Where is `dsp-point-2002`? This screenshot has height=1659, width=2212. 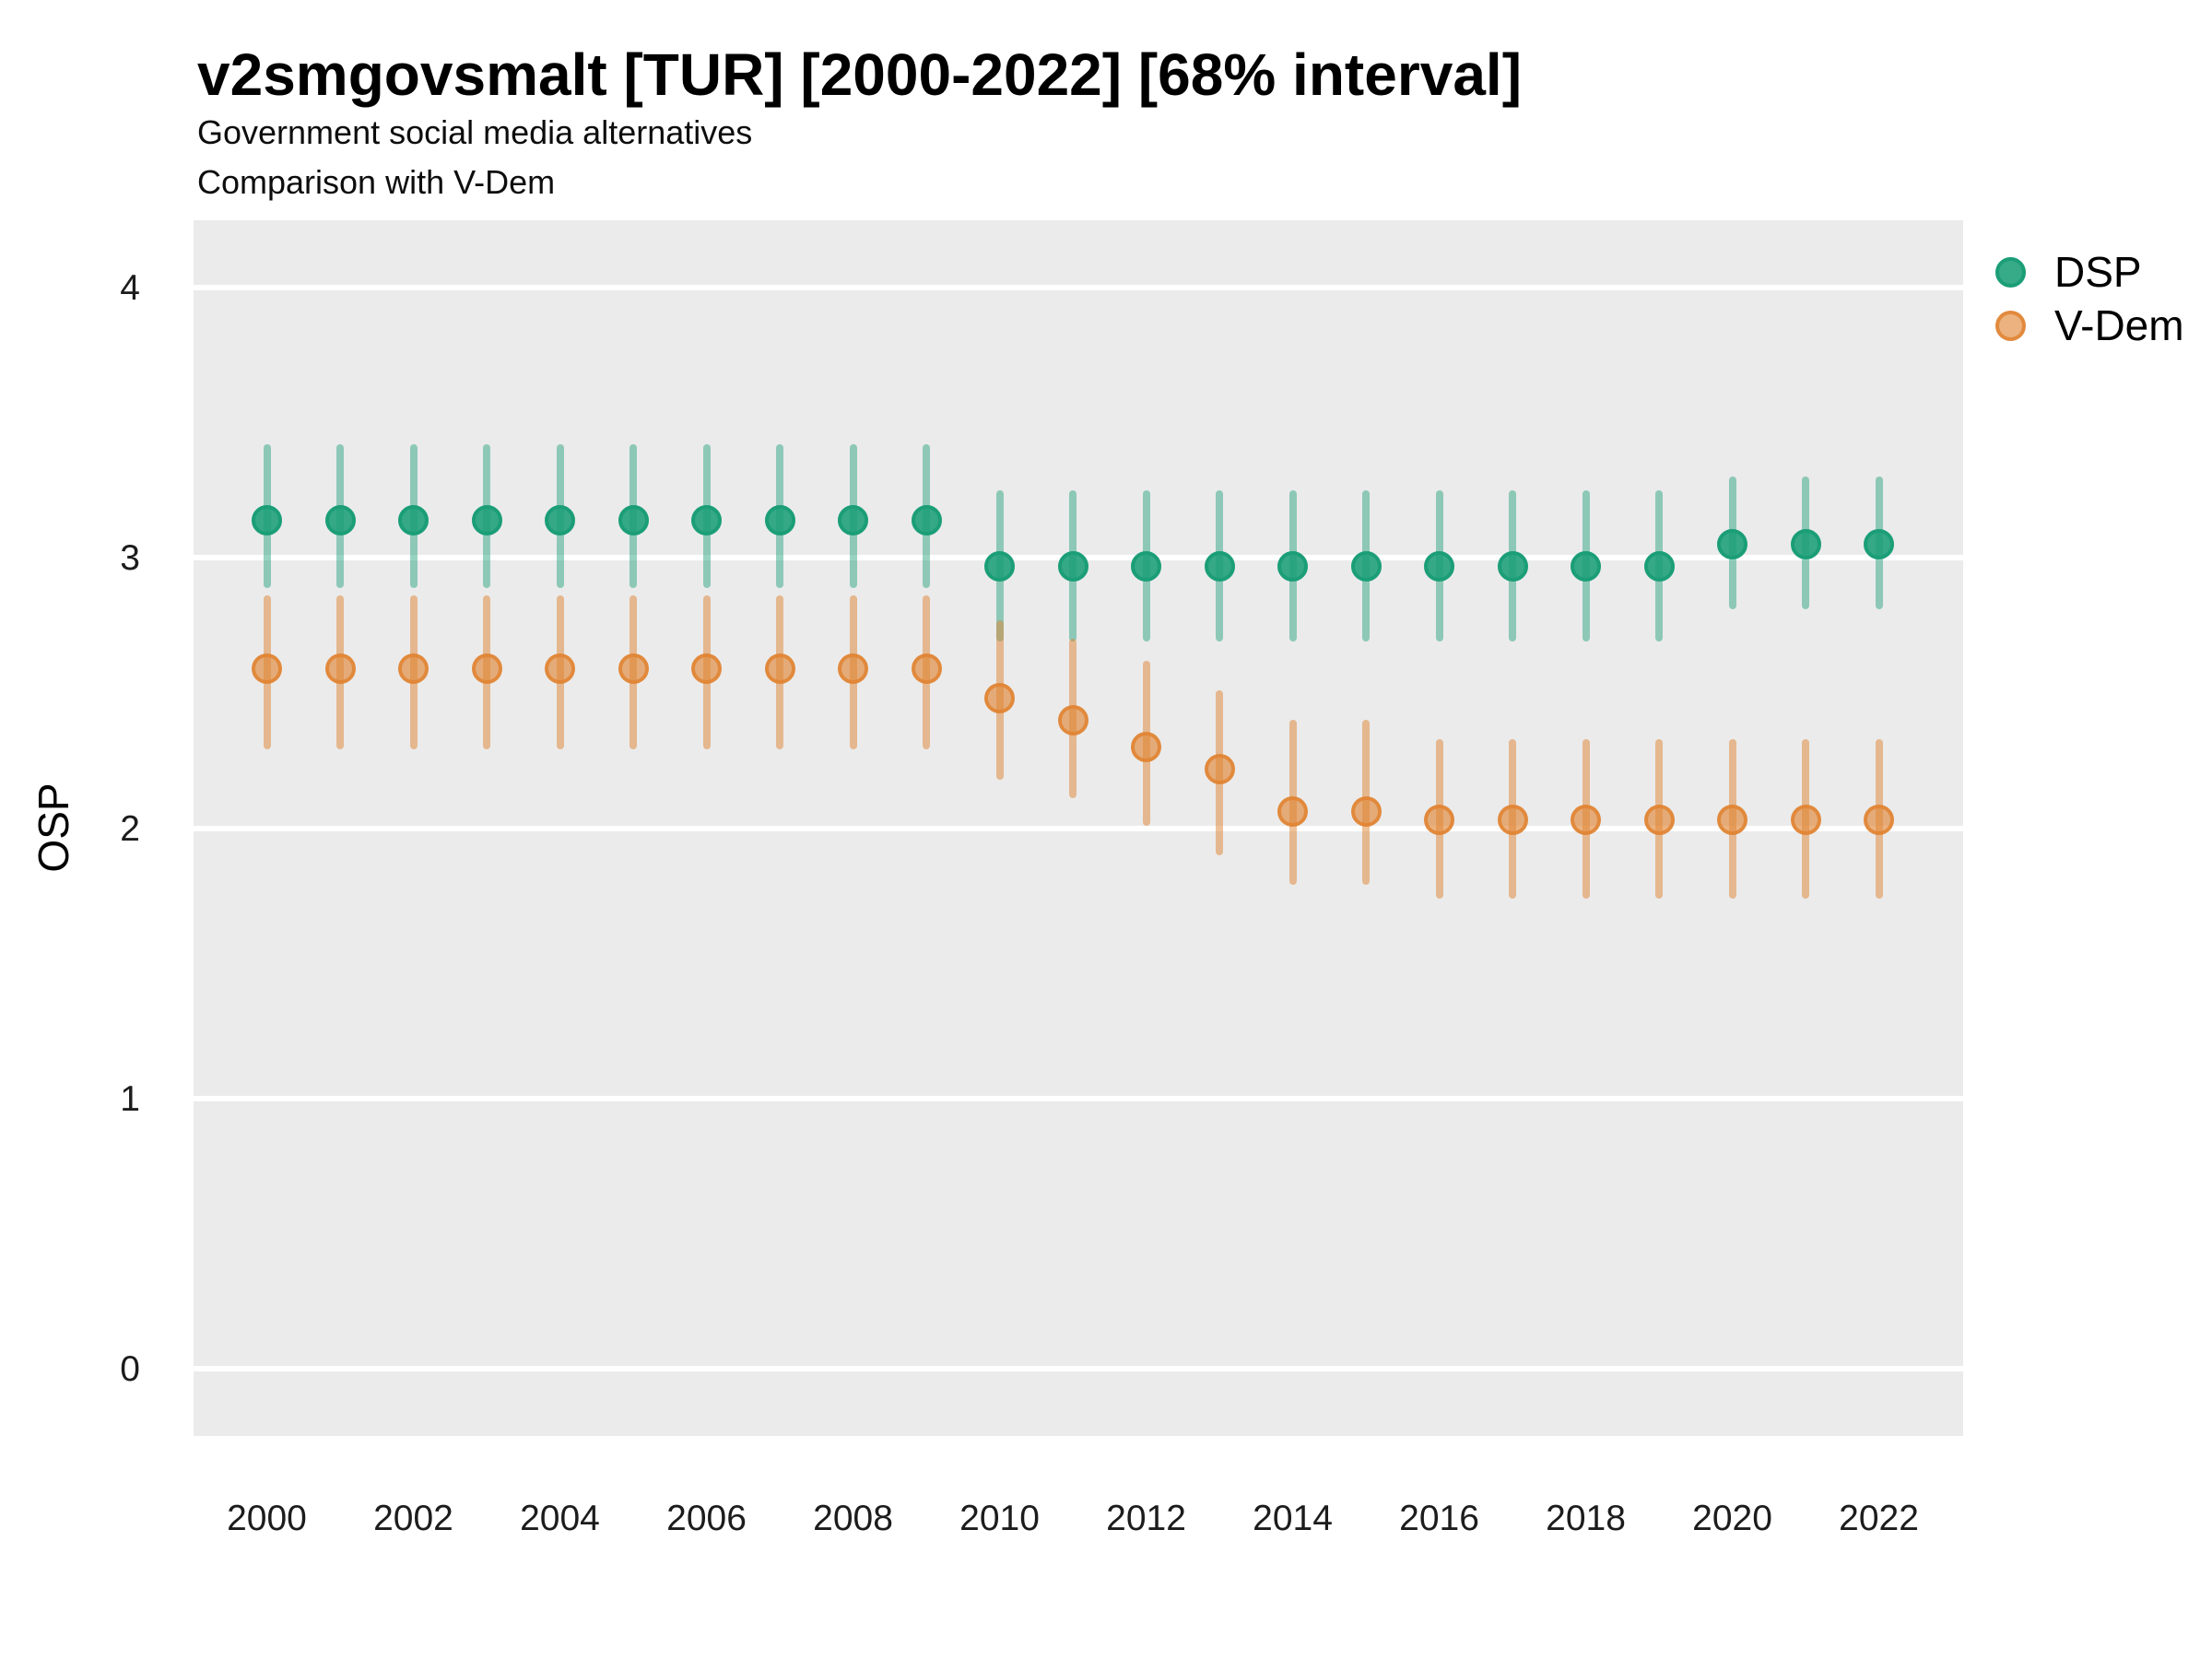 dsp-point-2002 is located at coordinates (413, 519).